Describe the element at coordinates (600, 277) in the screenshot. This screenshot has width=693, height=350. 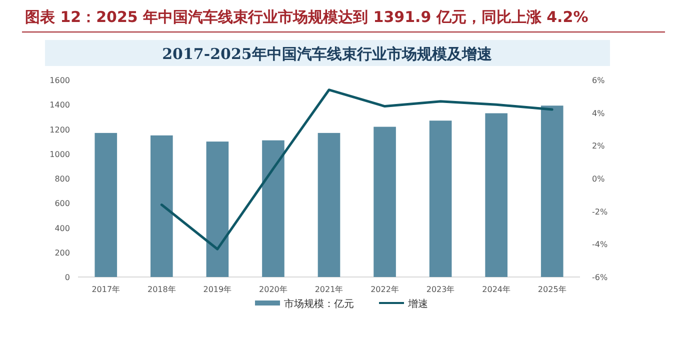
I see `y2-tick-label: -6%` at that location.